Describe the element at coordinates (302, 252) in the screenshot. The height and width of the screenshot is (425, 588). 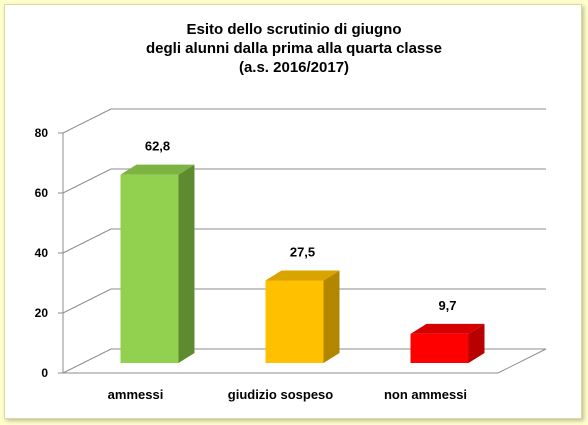
I see `data-label: 27,5` at that location.